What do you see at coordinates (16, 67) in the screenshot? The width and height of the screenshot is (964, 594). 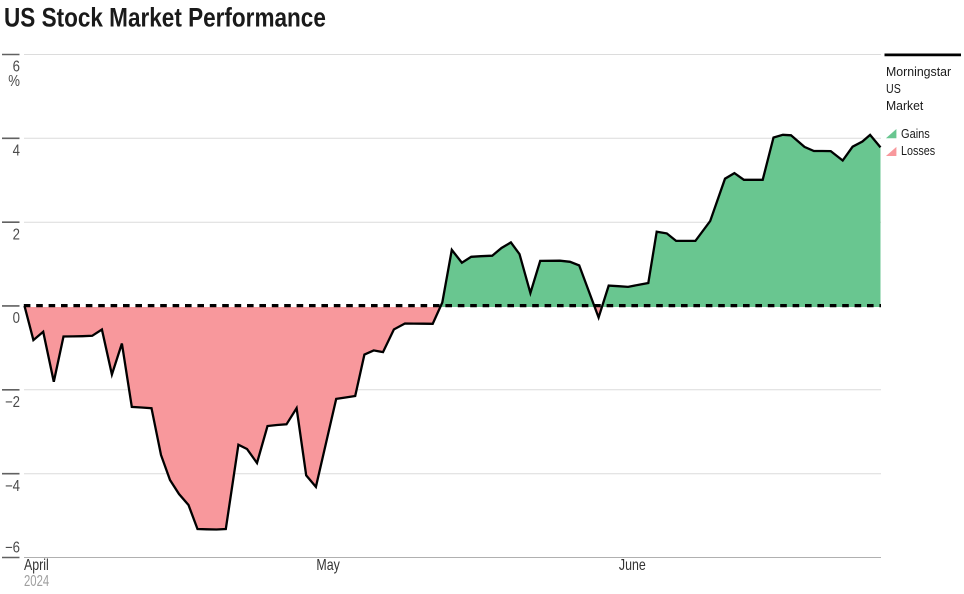 I see `svg-text: 6` at bounding box center [16, 67].